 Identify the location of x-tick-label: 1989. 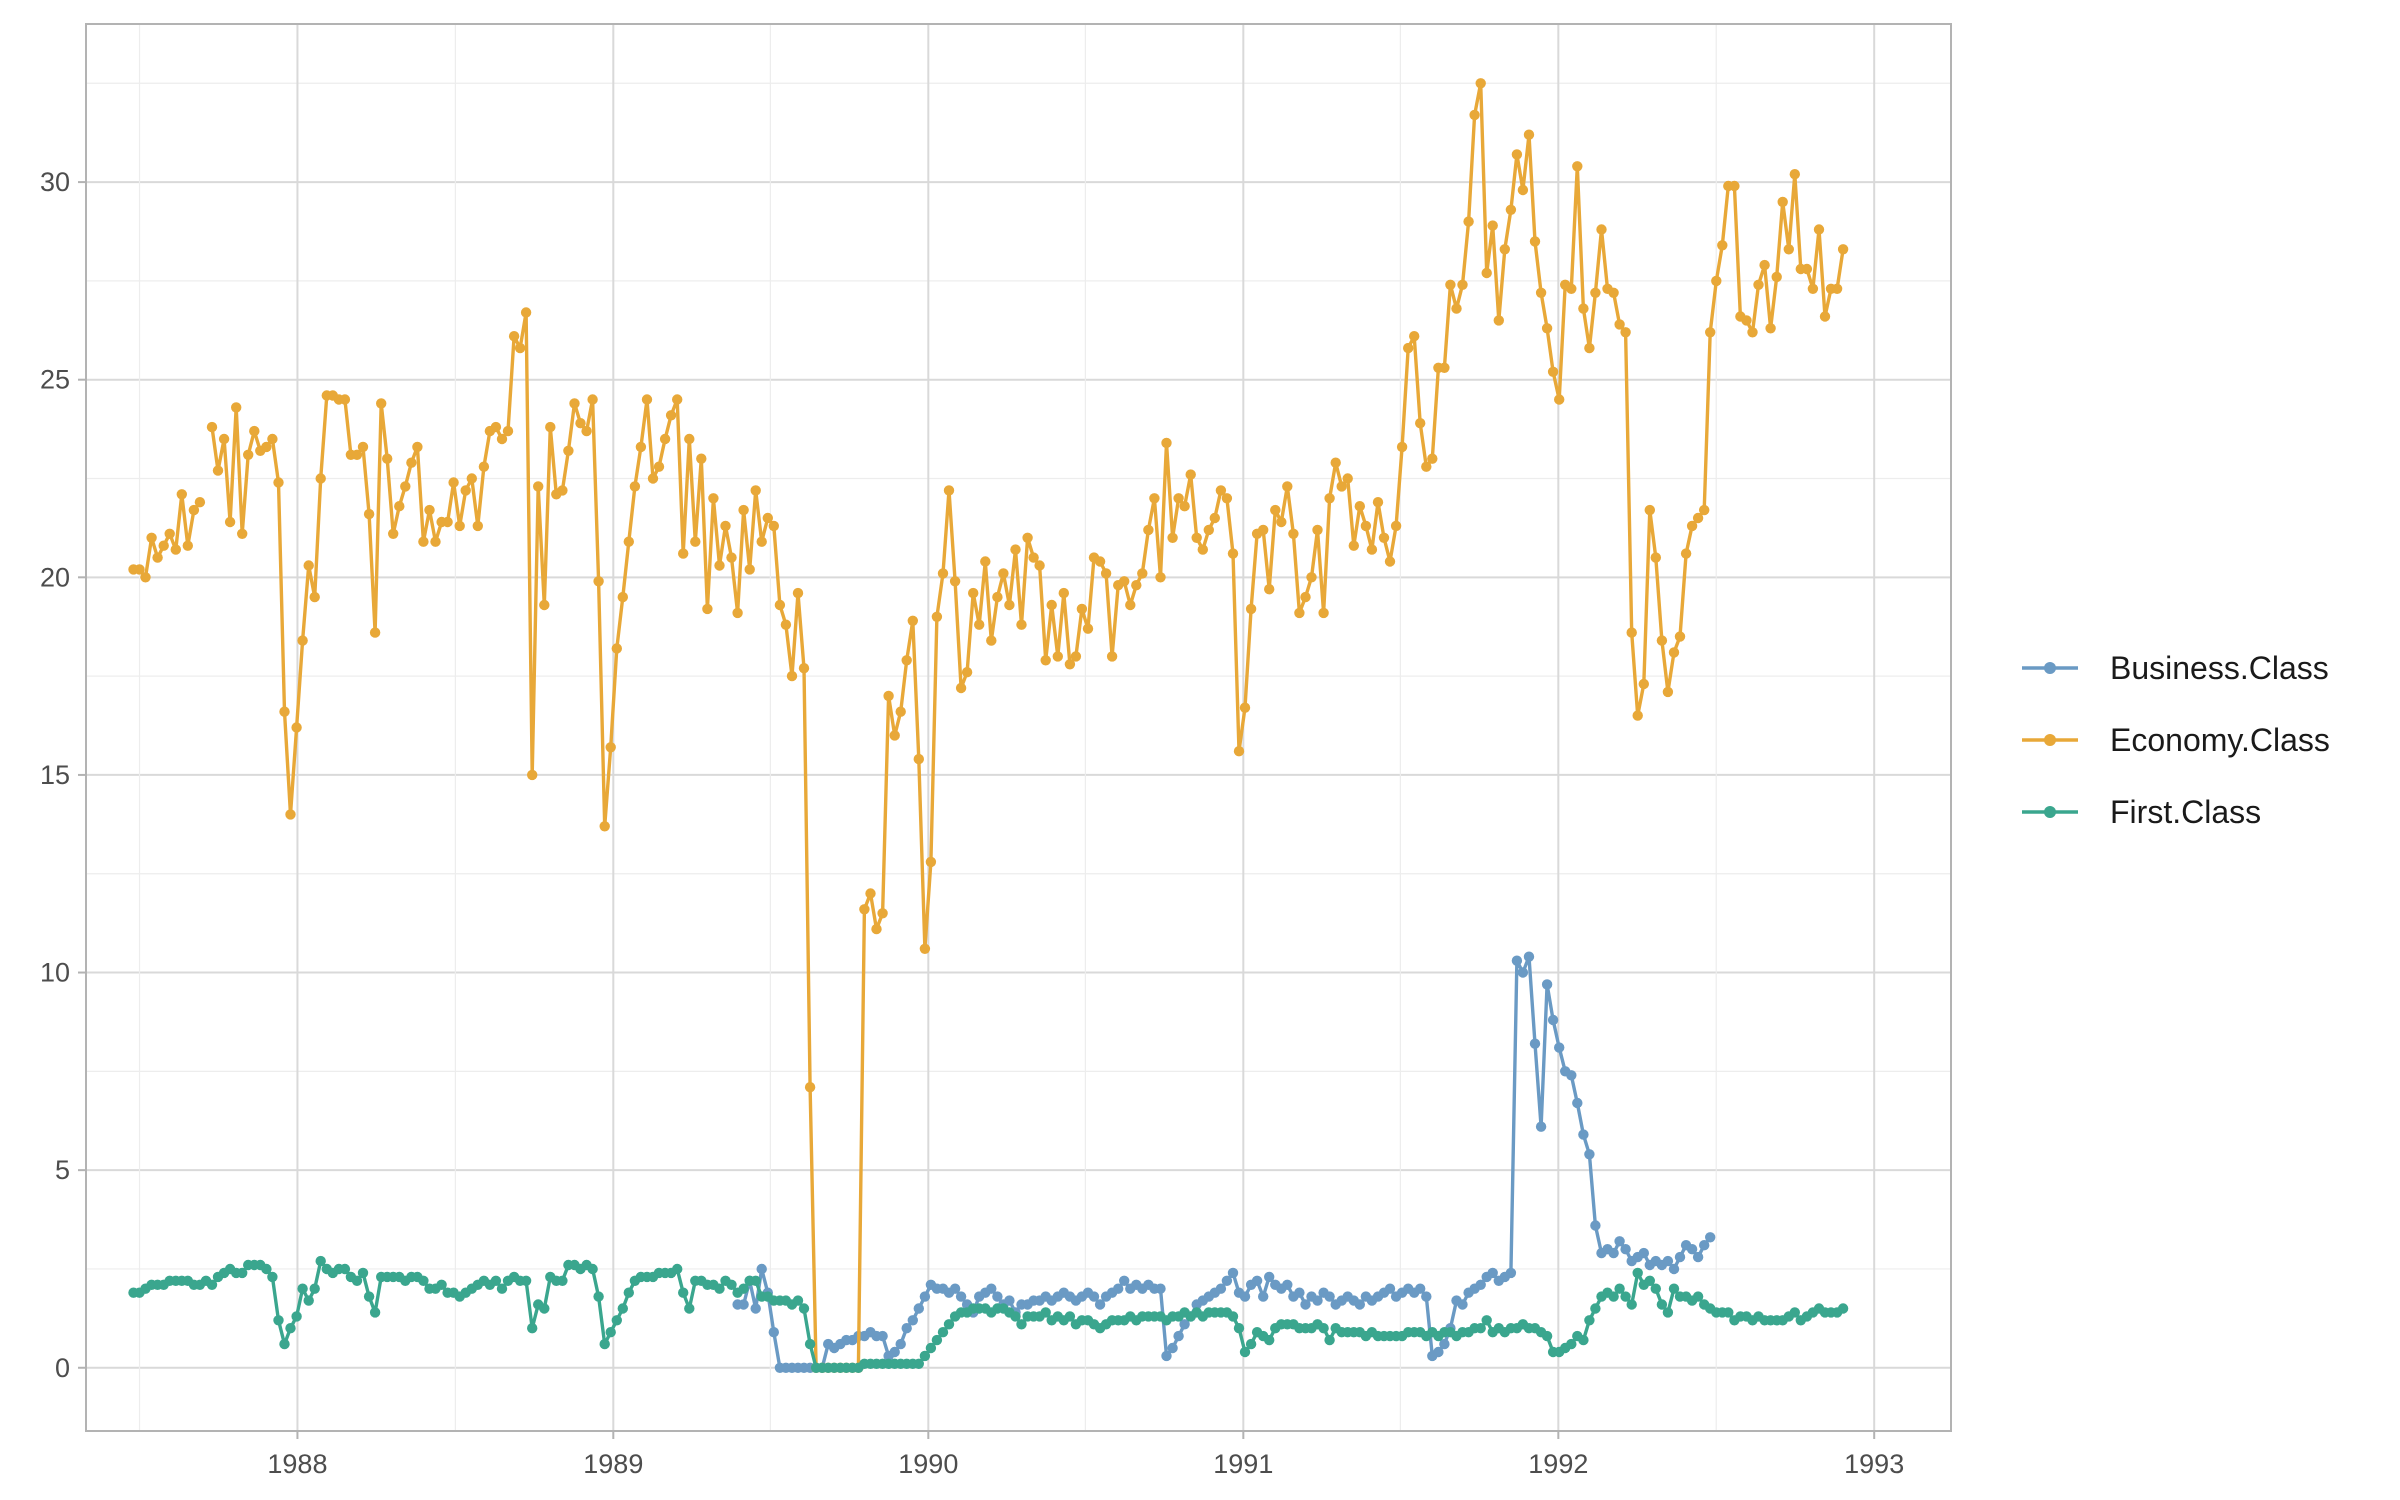
(613, 1464).